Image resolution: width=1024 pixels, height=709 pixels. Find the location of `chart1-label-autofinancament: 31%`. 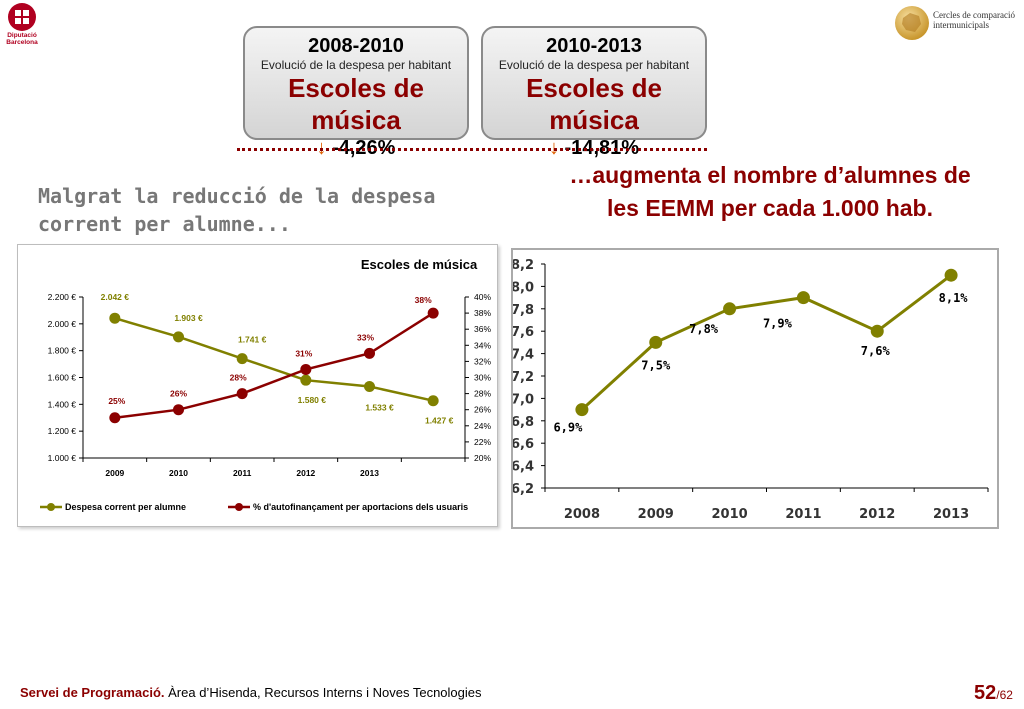

chart1-label-autofinancament: 31% is located at coordinates (303, 353).